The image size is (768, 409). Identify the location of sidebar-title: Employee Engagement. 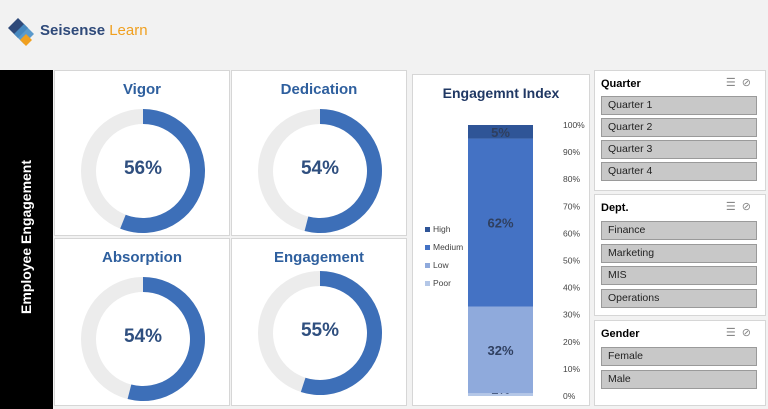
(26, 237).